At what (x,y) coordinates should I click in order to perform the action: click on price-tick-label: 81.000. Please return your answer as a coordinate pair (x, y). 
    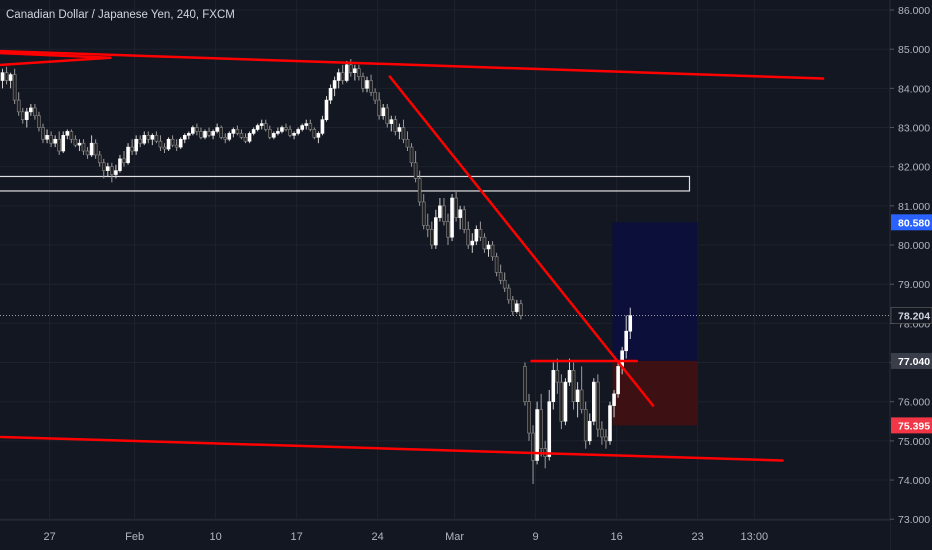
    Looking at the image, I should click on (914, 207).